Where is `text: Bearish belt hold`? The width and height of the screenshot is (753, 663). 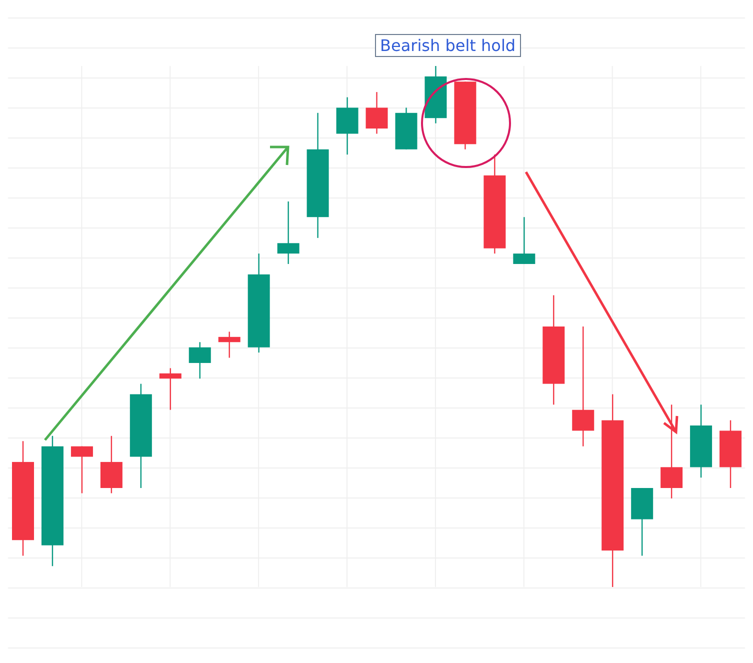
text: Bearish belt hold is located at coordinates (448, 45).